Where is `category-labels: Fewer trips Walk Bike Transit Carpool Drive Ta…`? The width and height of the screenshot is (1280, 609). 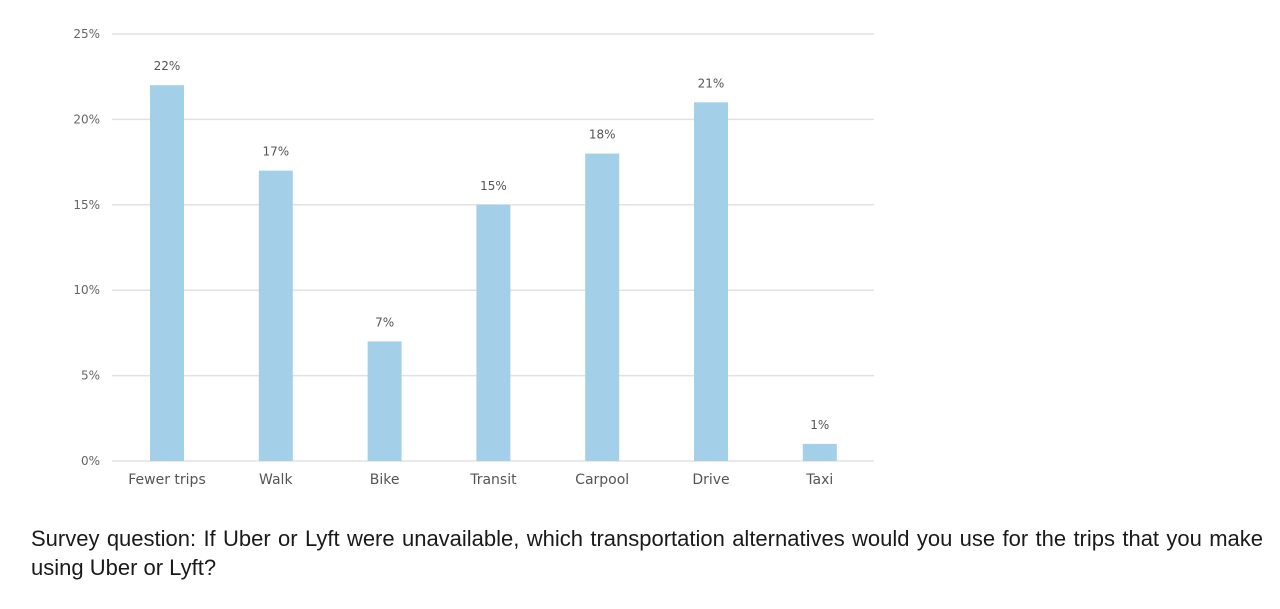 category-labels: Fewer trips Walk Bike Transit Carpool Drive Ta… is located at coordinates (480, 480).